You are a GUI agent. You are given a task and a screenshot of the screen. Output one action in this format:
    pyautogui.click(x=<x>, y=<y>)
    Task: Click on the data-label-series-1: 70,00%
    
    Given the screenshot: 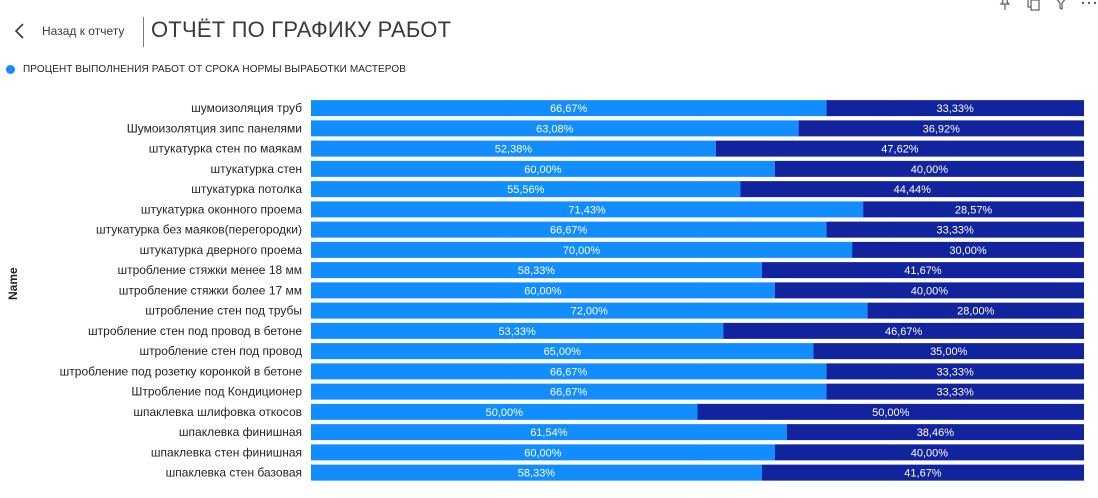 What is the action you would take?
    pyautogui.click(x=582, y=251)
    